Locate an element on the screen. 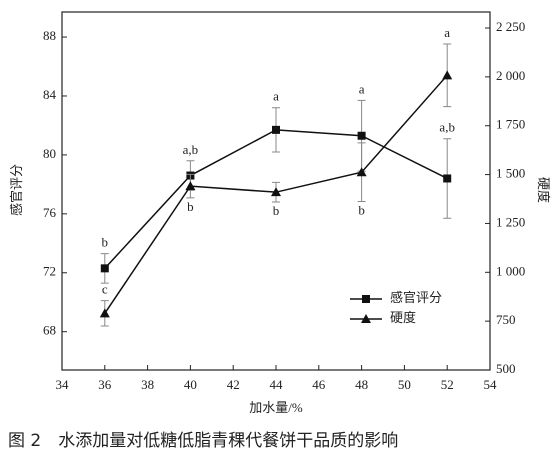 This screenshot has height=457, width=554. x-axis-label: 加水量/% is located at coordinates (276, 407).